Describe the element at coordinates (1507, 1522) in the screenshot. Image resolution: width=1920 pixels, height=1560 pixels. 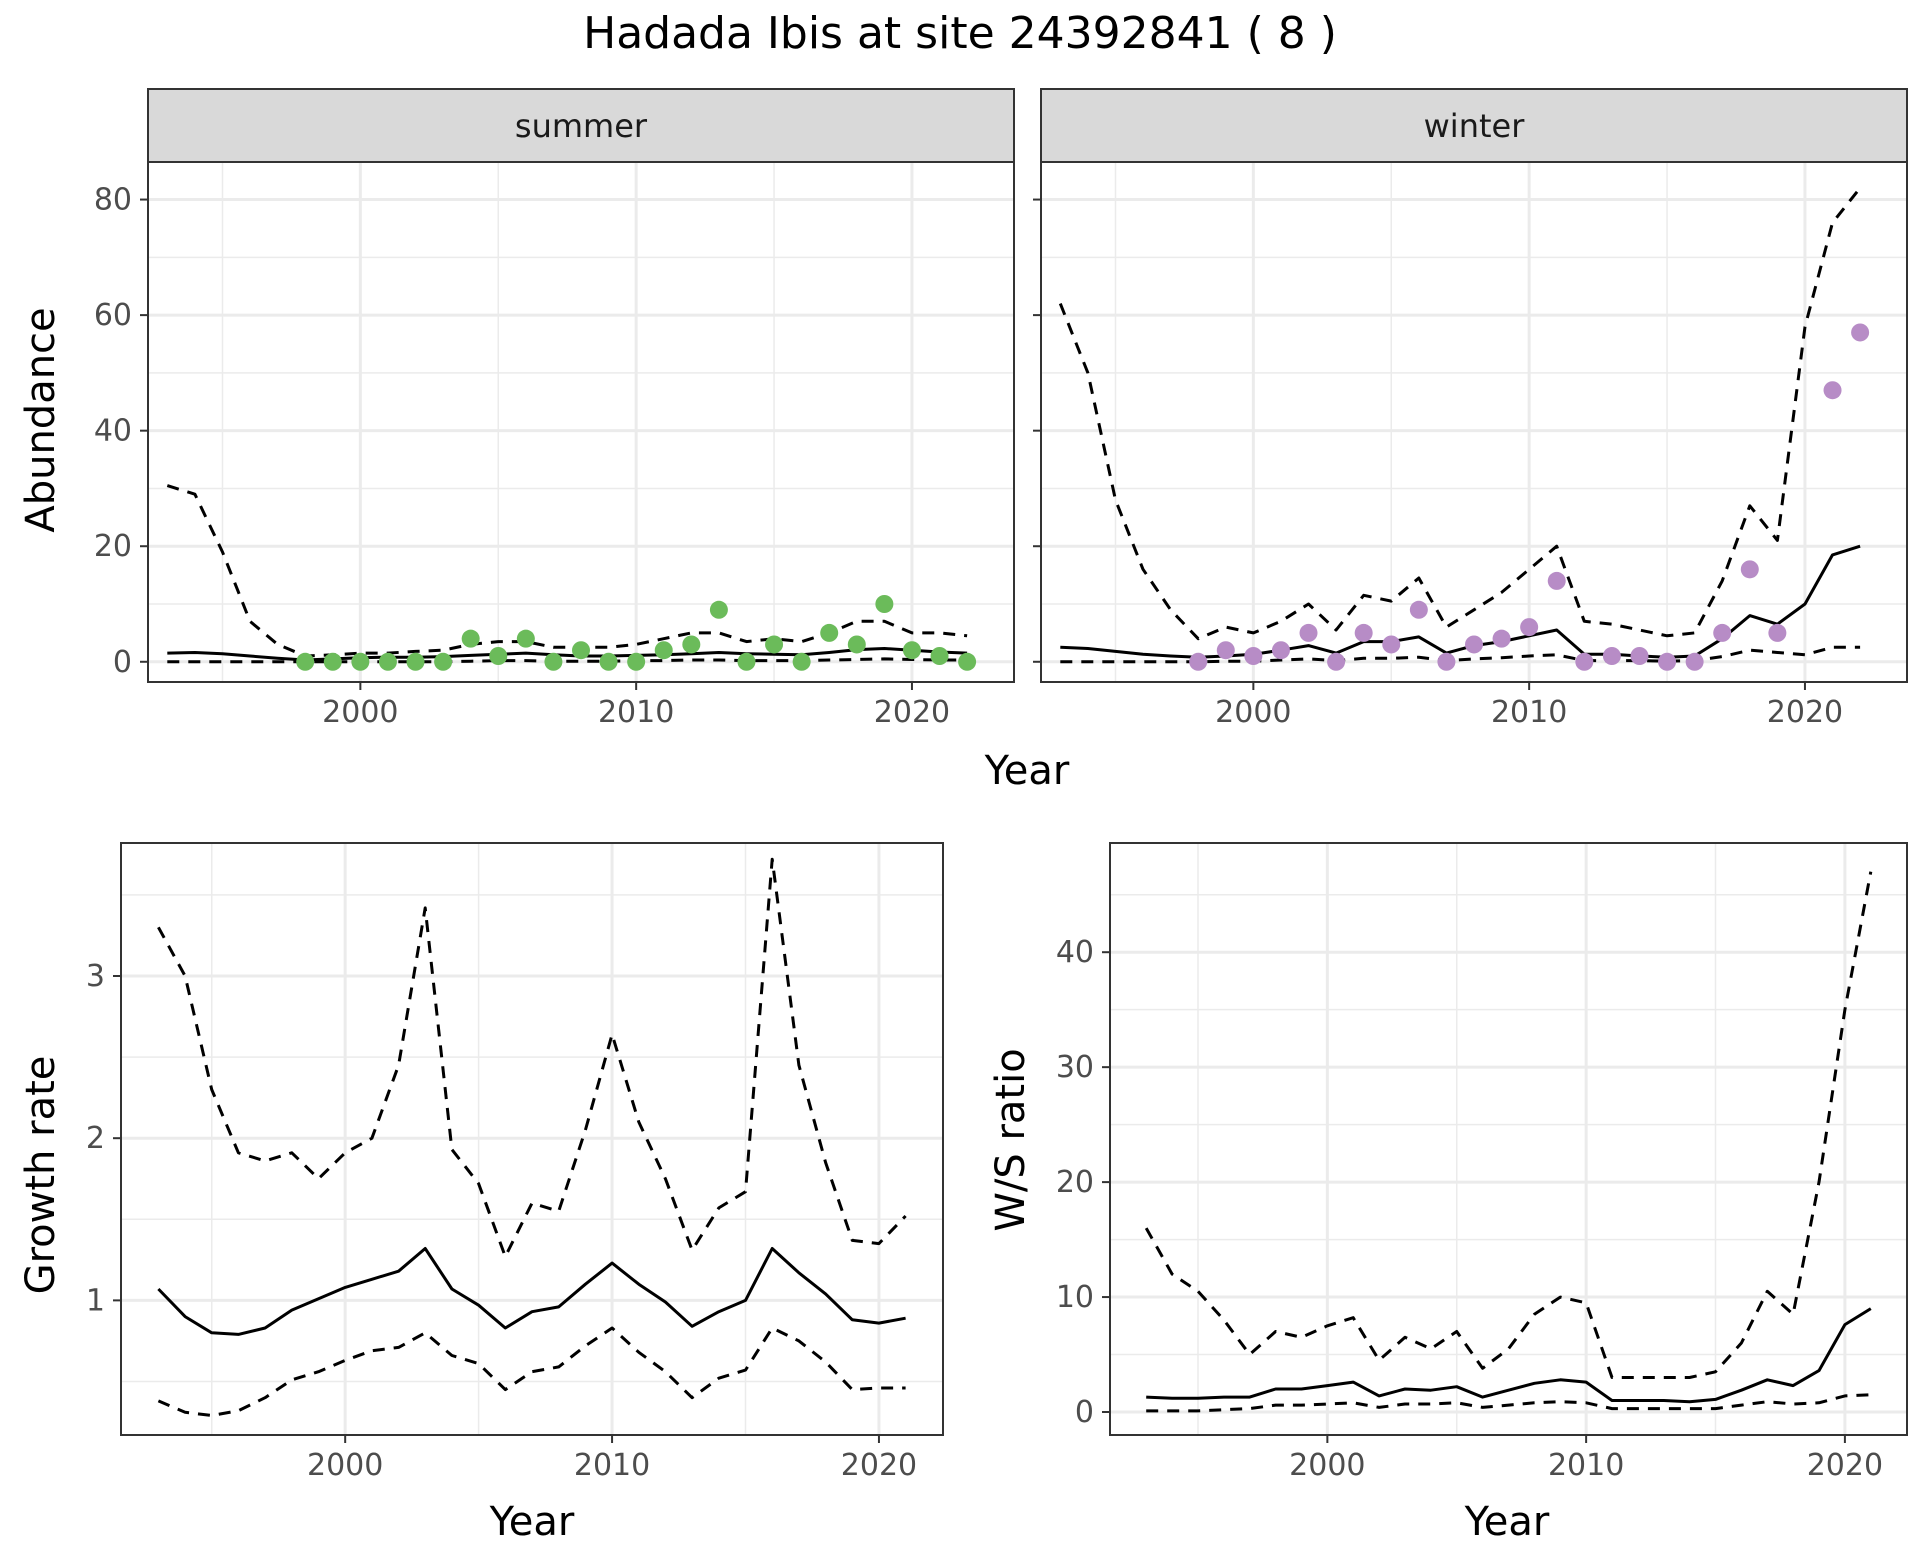
I see `x-axis-title-ws: Year` at that location.